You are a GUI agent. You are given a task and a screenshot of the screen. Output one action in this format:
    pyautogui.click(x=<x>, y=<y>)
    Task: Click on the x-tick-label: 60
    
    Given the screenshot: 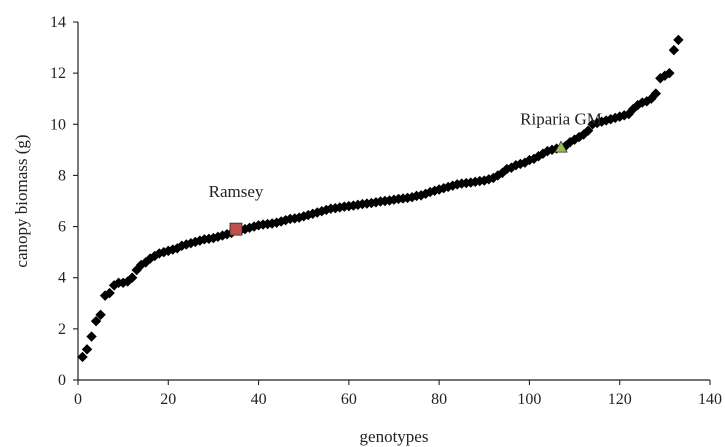 What is the action you would take?
    pyautogui.click(x=349, y=399)
    